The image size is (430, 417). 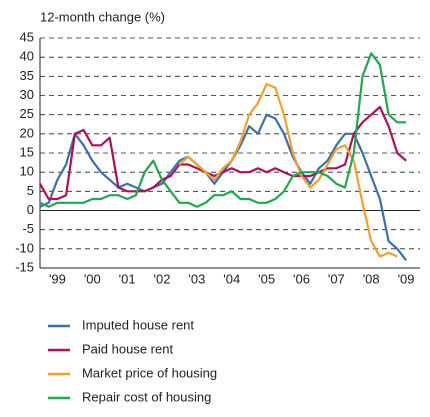 What do you see at coordinates (27, 75) in the screenshot?
I see `y-tick-label: 35` at bounding box center [27, 75].